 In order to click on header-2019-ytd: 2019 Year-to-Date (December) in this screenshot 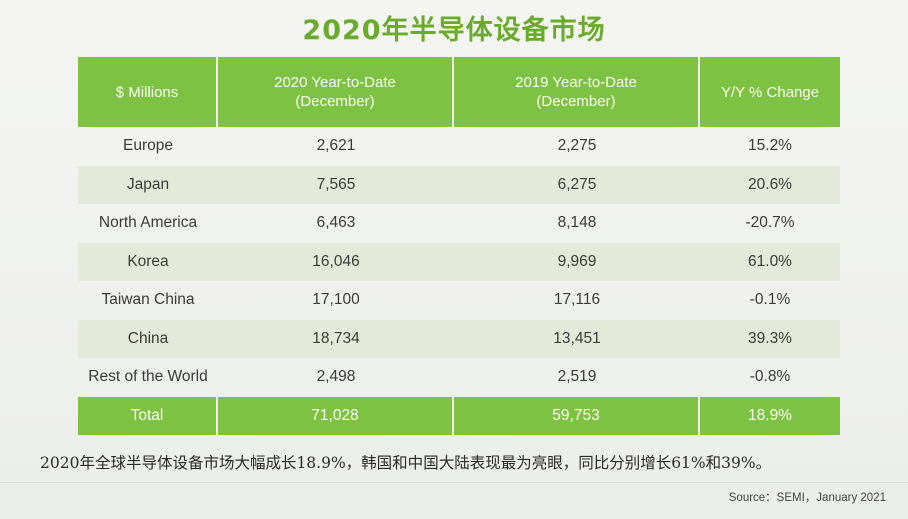, I will do `click(577, 92)`.